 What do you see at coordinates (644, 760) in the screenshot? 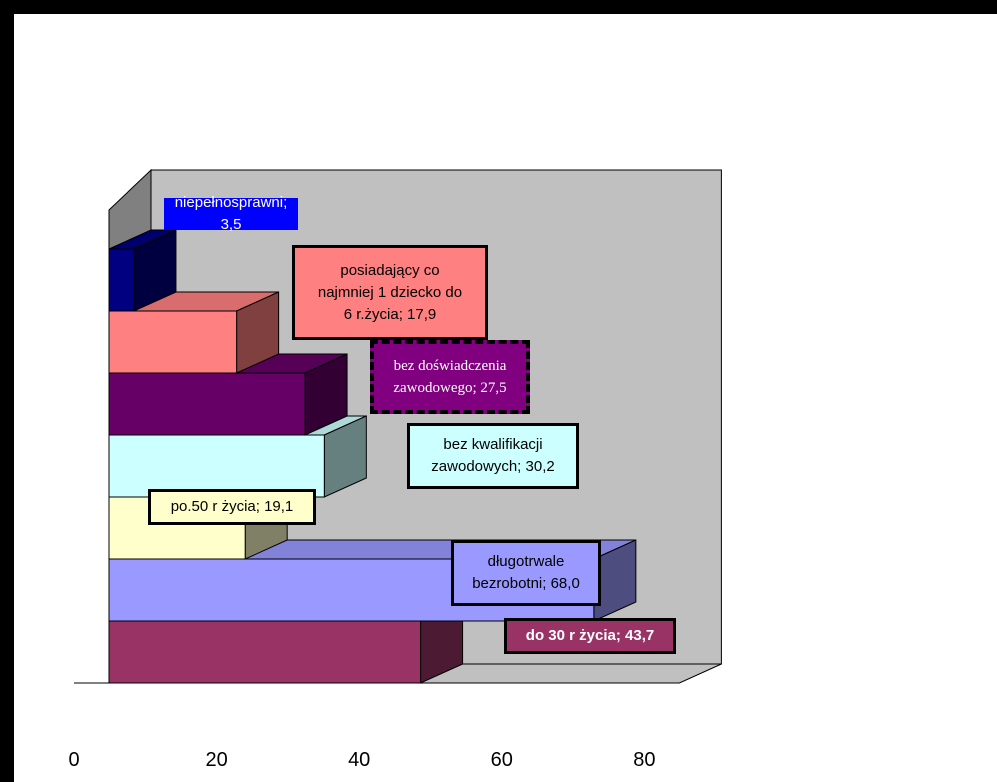
I see `x-tick-label: 80` at bounding box center [644, 760].